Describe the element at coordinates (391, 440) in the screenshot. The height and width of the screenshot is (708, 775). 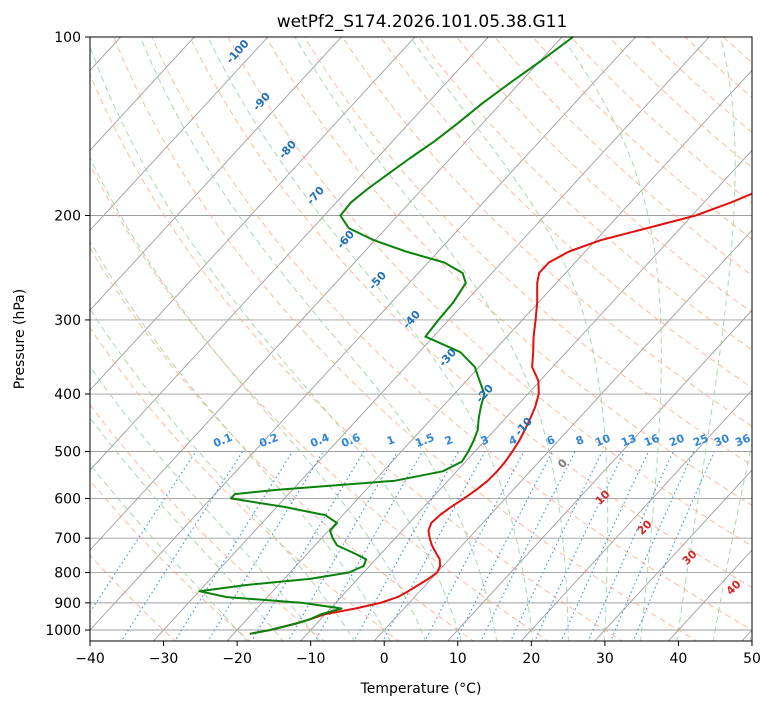
I see `mixing-ratio-label: 1` at that location.